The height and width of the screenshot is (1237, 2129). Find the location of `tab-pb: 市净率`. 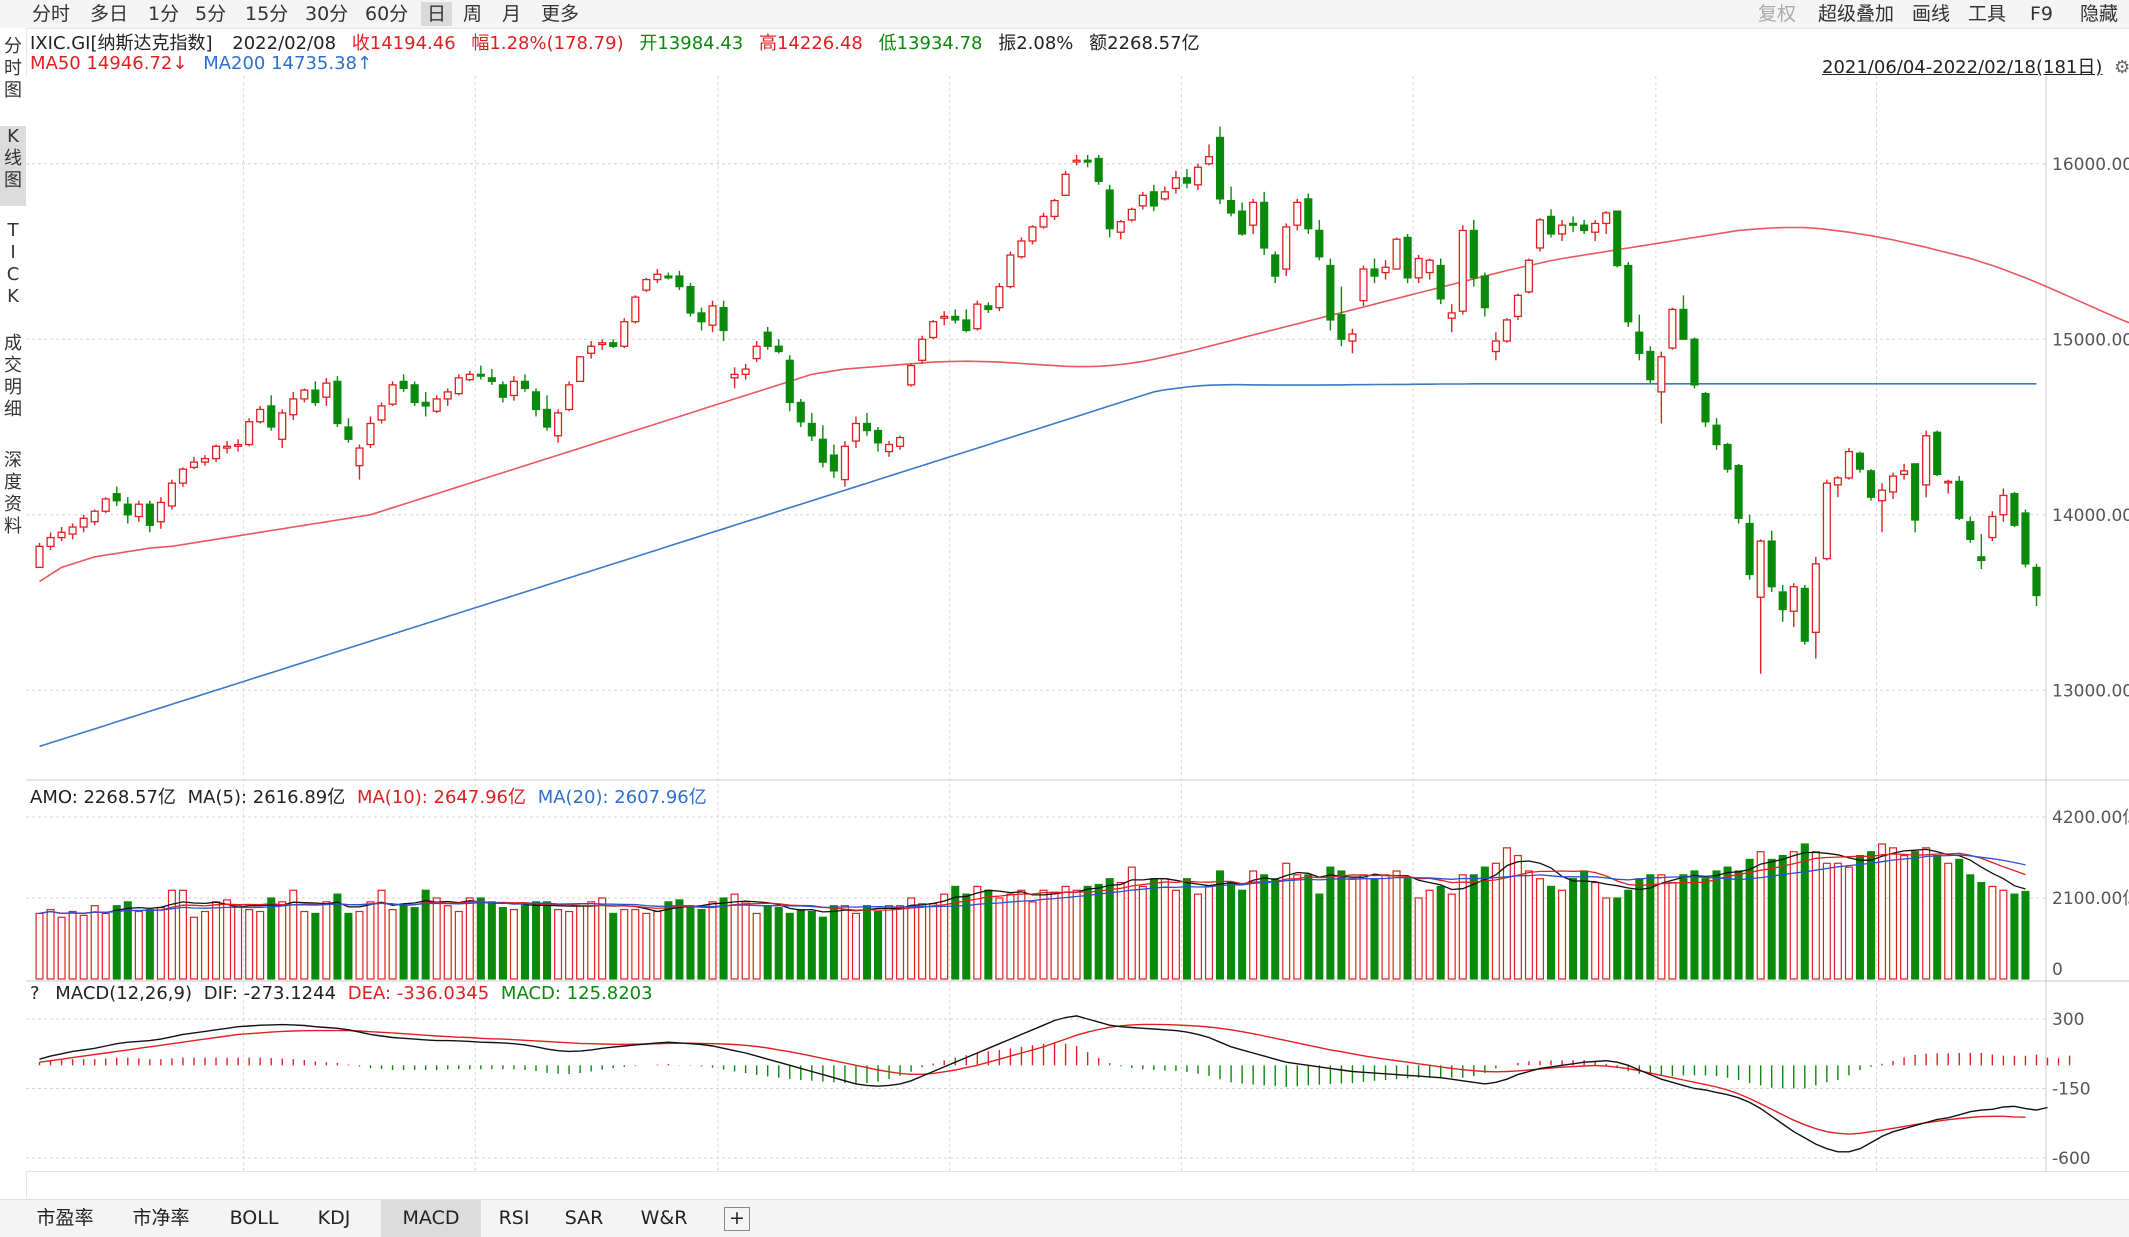

tab-pb: 市净率 is located at coordinates (161, 1218).